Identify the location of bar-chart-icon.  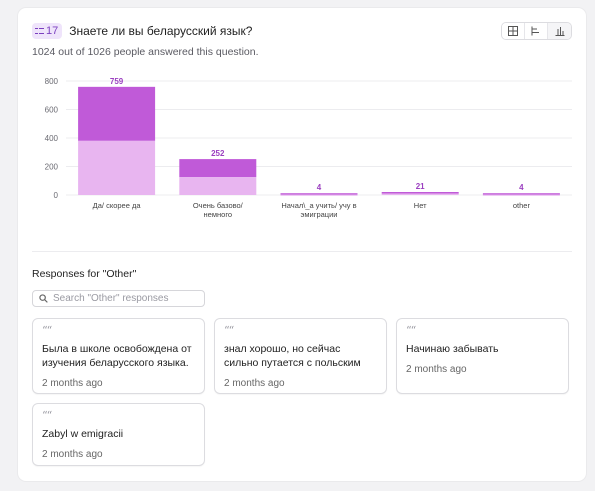
(559, 31).